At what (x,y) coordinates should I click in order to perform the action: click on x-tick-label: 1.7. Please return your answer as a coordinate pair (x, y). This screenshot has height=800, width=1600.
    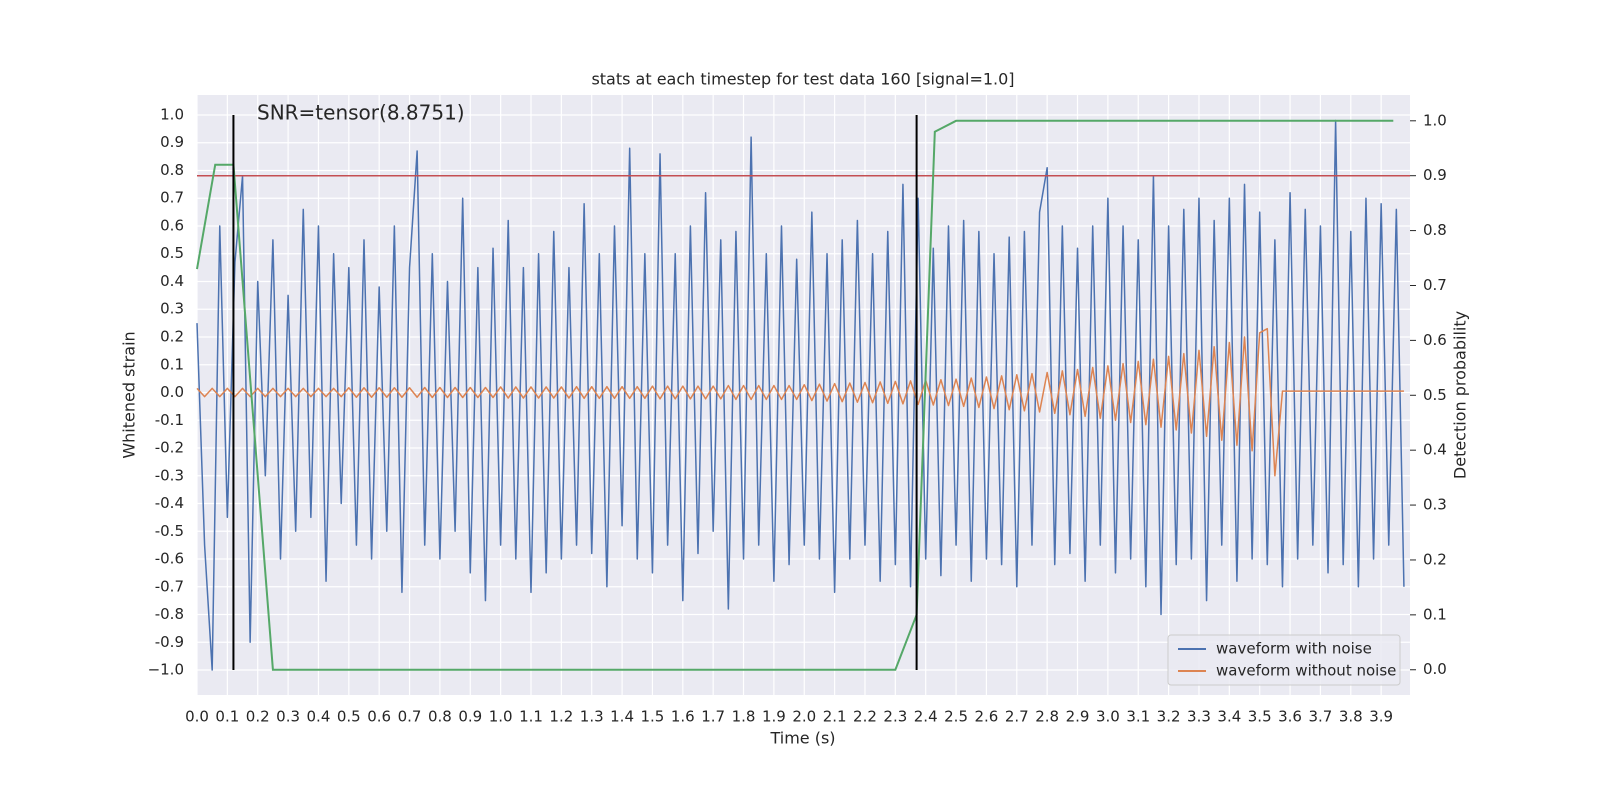
    Looking at the image, I should click on (713, 717).